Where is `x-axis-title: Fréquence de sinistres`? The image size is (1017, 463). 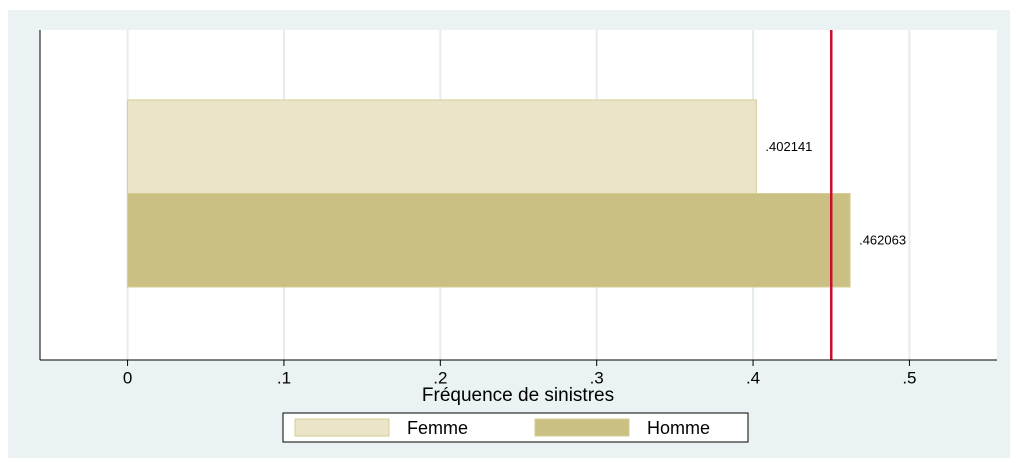 x-axis-title: Fréquence de sinistres is located at coordinates (518, 395).